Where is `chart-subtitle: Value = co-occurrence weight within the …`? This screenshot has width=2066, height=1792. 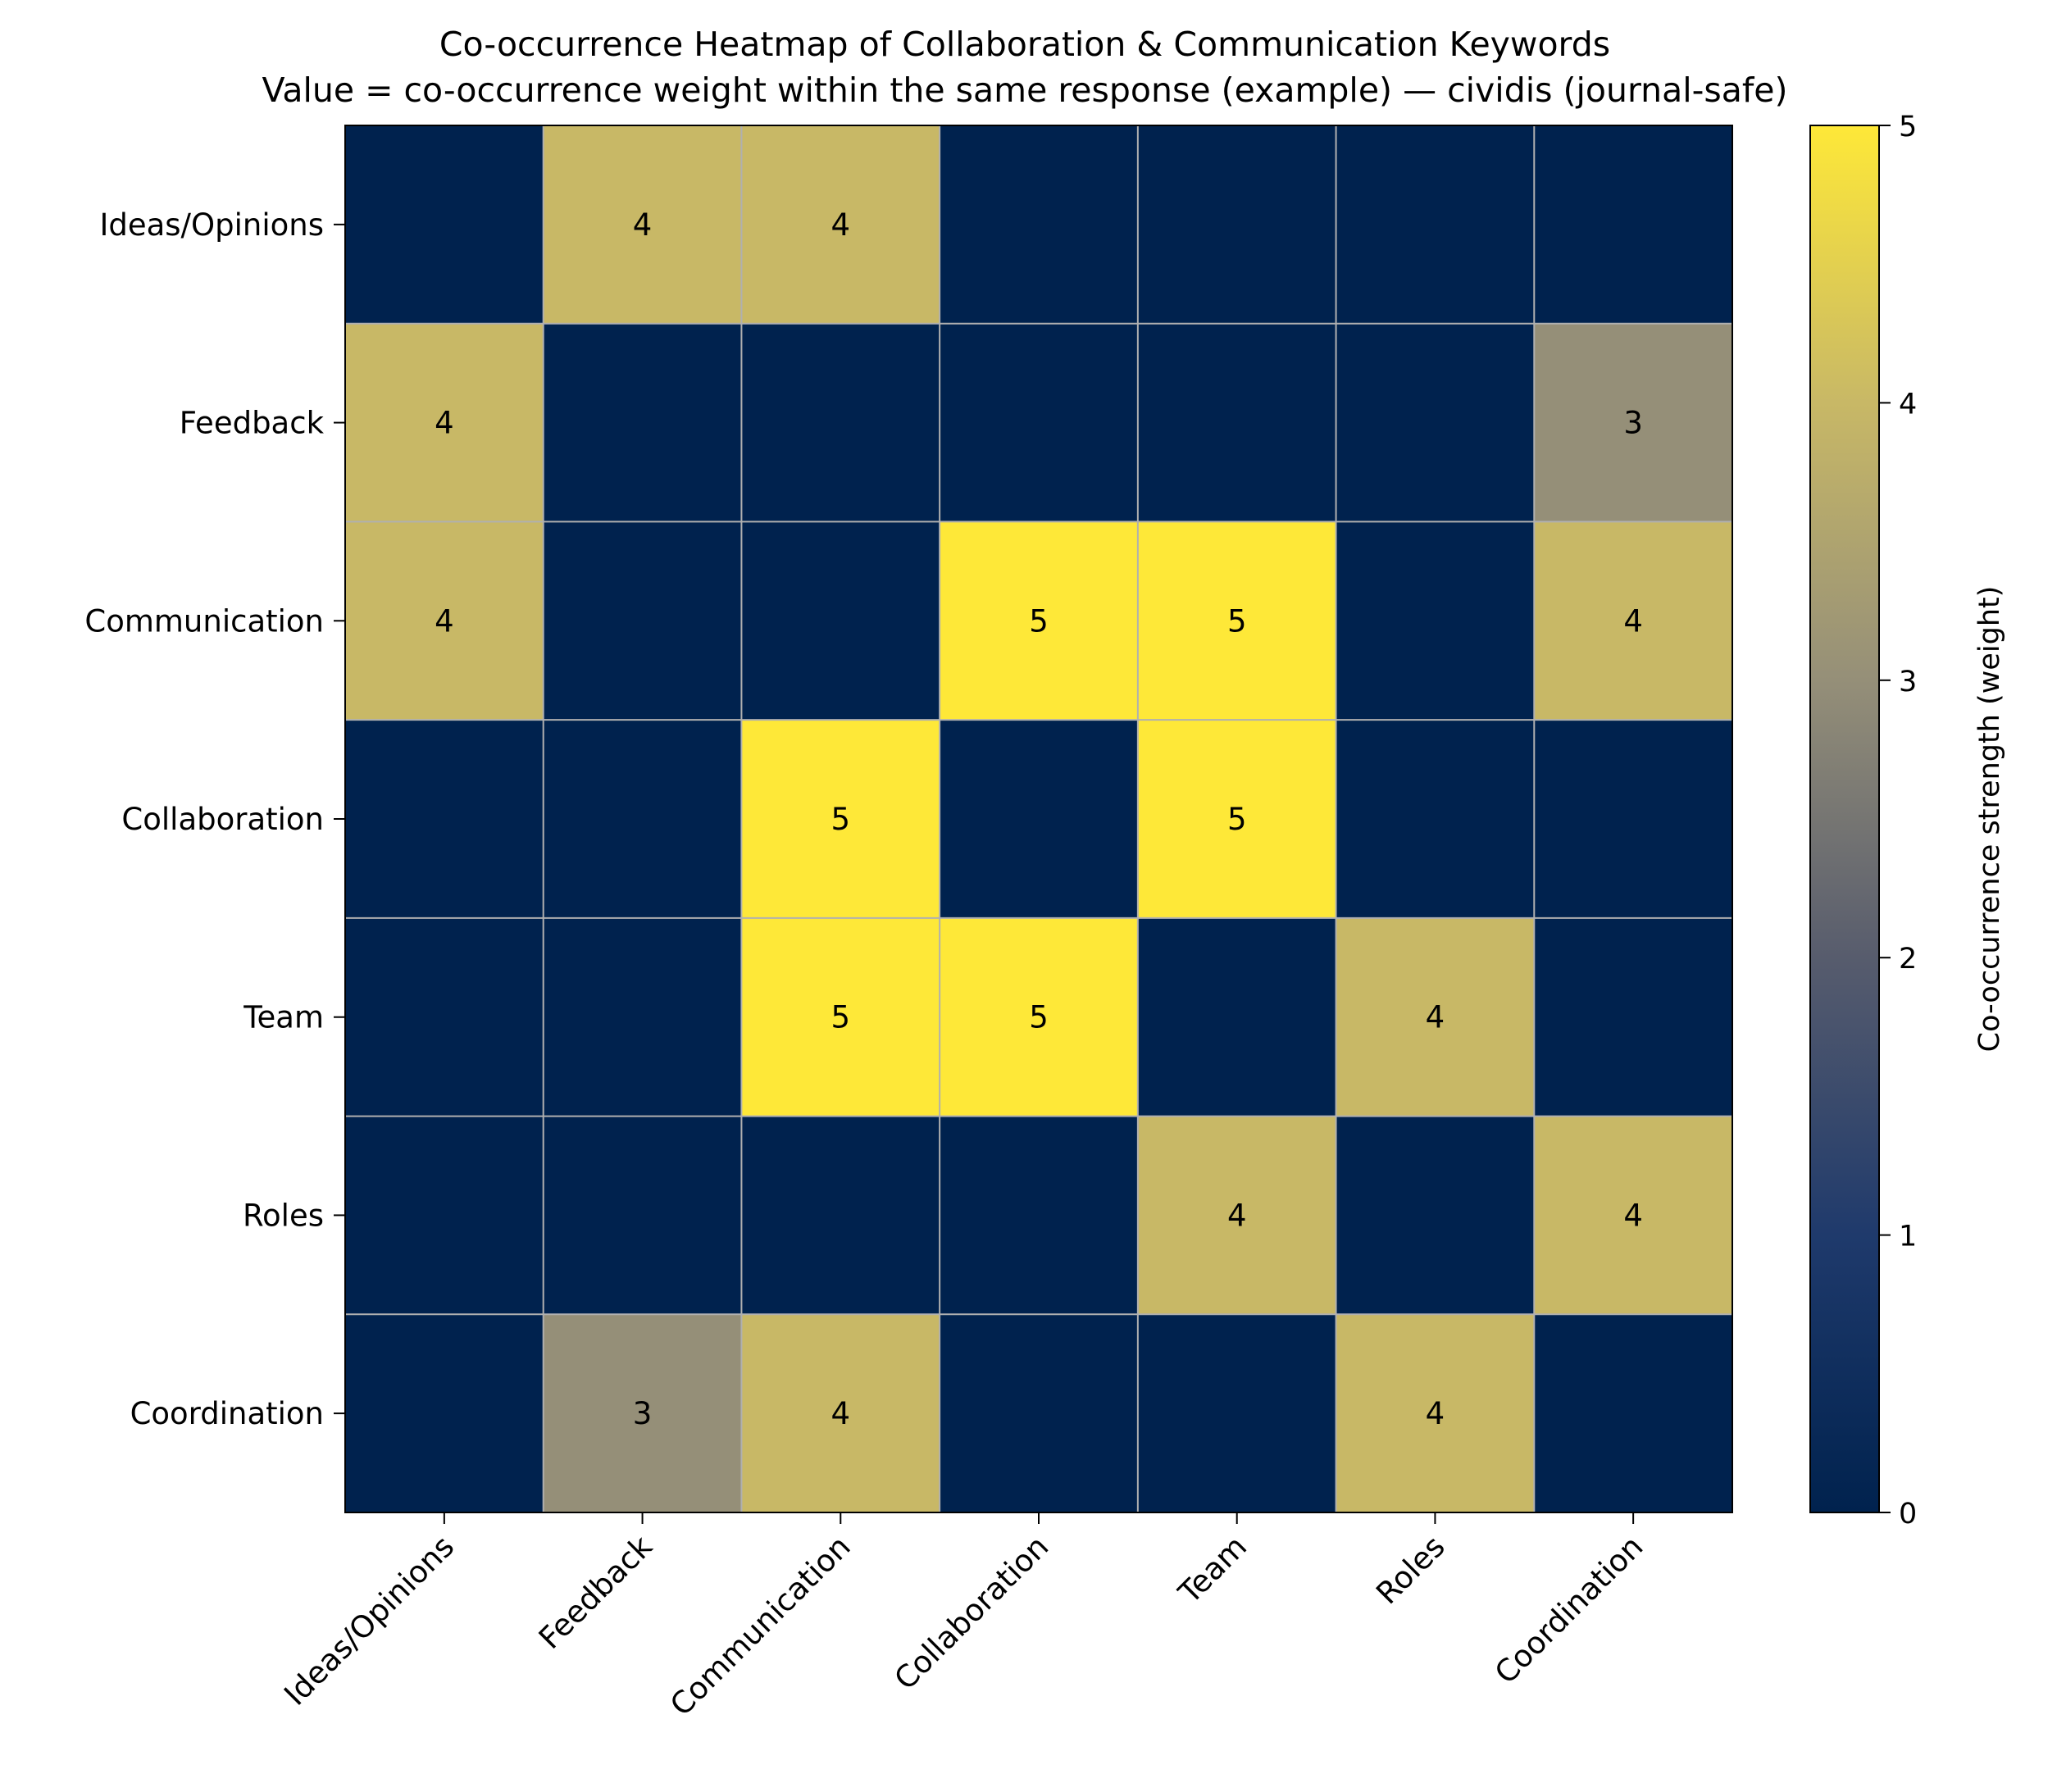 chart-subtitle: Value = co-occurrence weight within the … is located at coordinates (1024, 90).